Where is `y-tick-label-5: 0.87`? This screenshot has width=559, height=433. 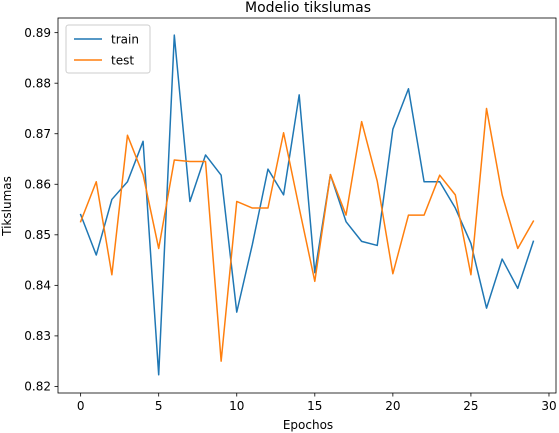
y-tick-label-5: 0.87 is located at coordinates (37, 134).